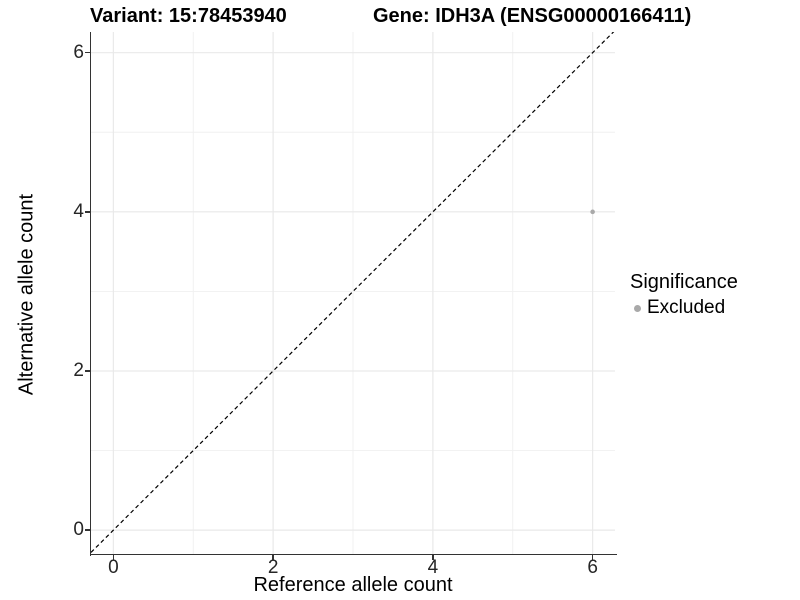 This screenshot has height=600, width=800. I want to click on x-axis-title: Reference allele count, so click(353, 585).